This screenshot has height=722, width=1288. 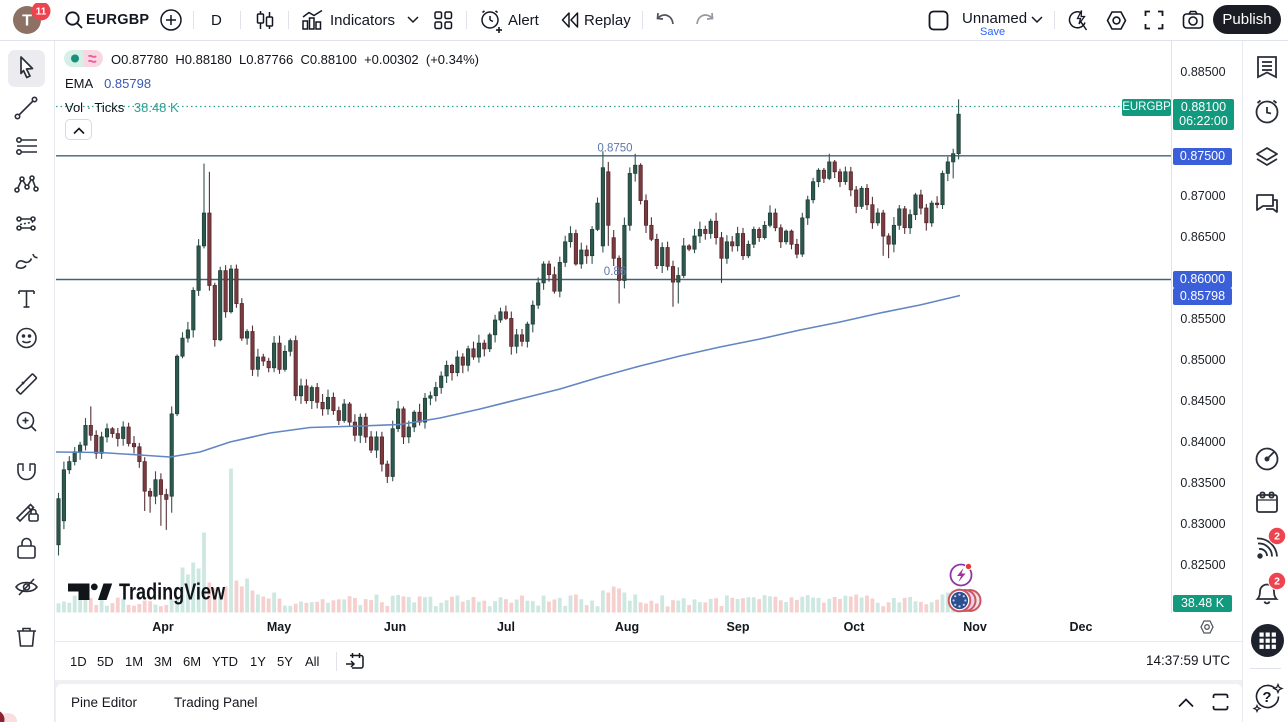 I want to click on svg-text: 0.8750, so click(x=614, y=149).